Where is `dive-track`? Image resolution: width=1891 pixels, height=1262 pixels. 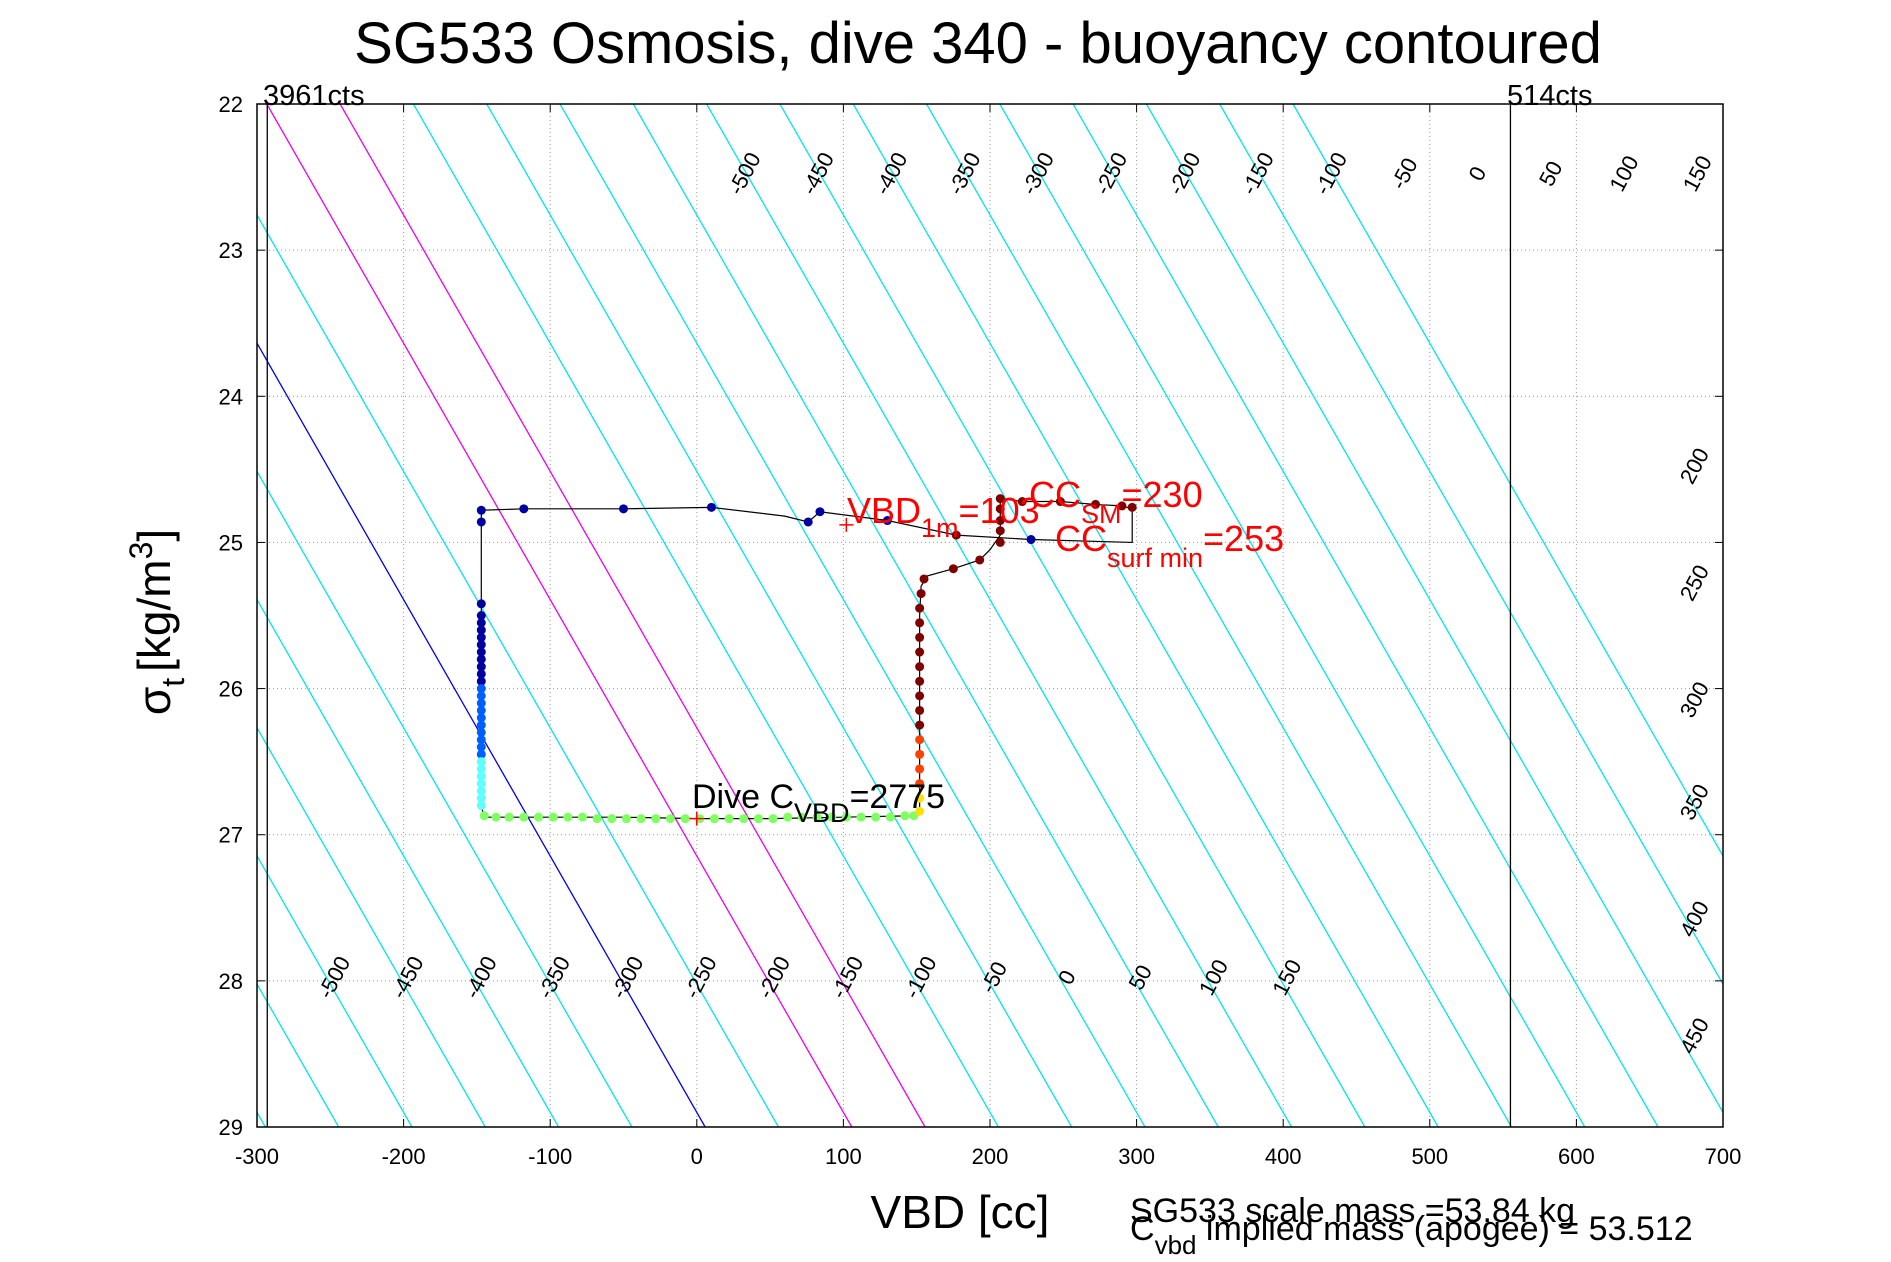
dive-track is located at coordinates (806, 658).